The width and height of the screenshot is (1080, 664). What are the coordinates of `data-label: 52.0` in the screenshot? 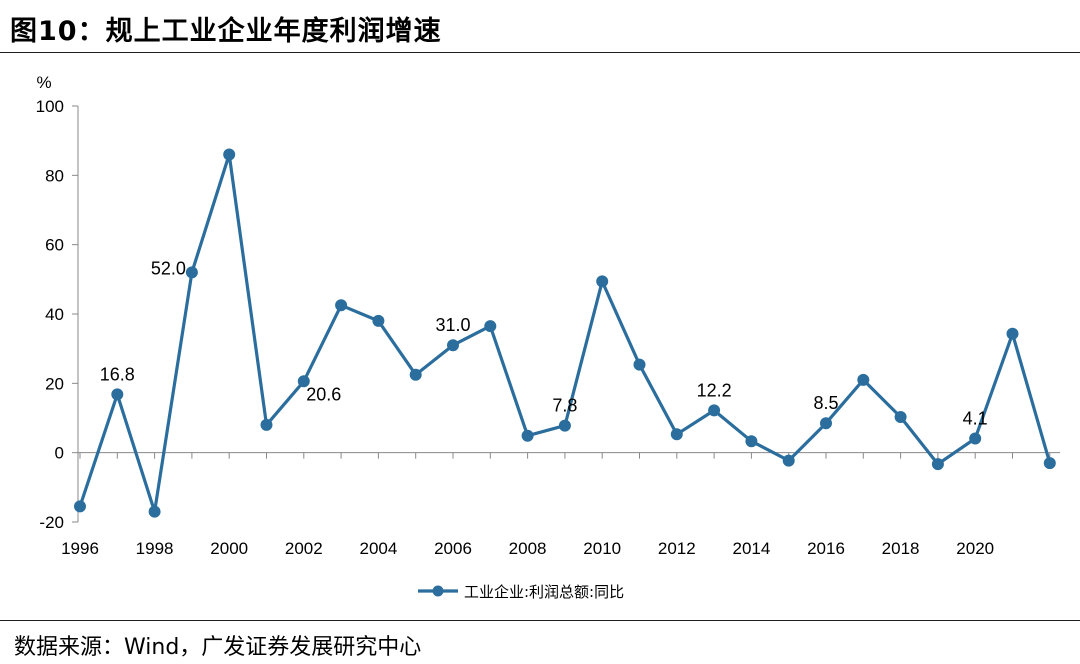 It's located at (168, 268).